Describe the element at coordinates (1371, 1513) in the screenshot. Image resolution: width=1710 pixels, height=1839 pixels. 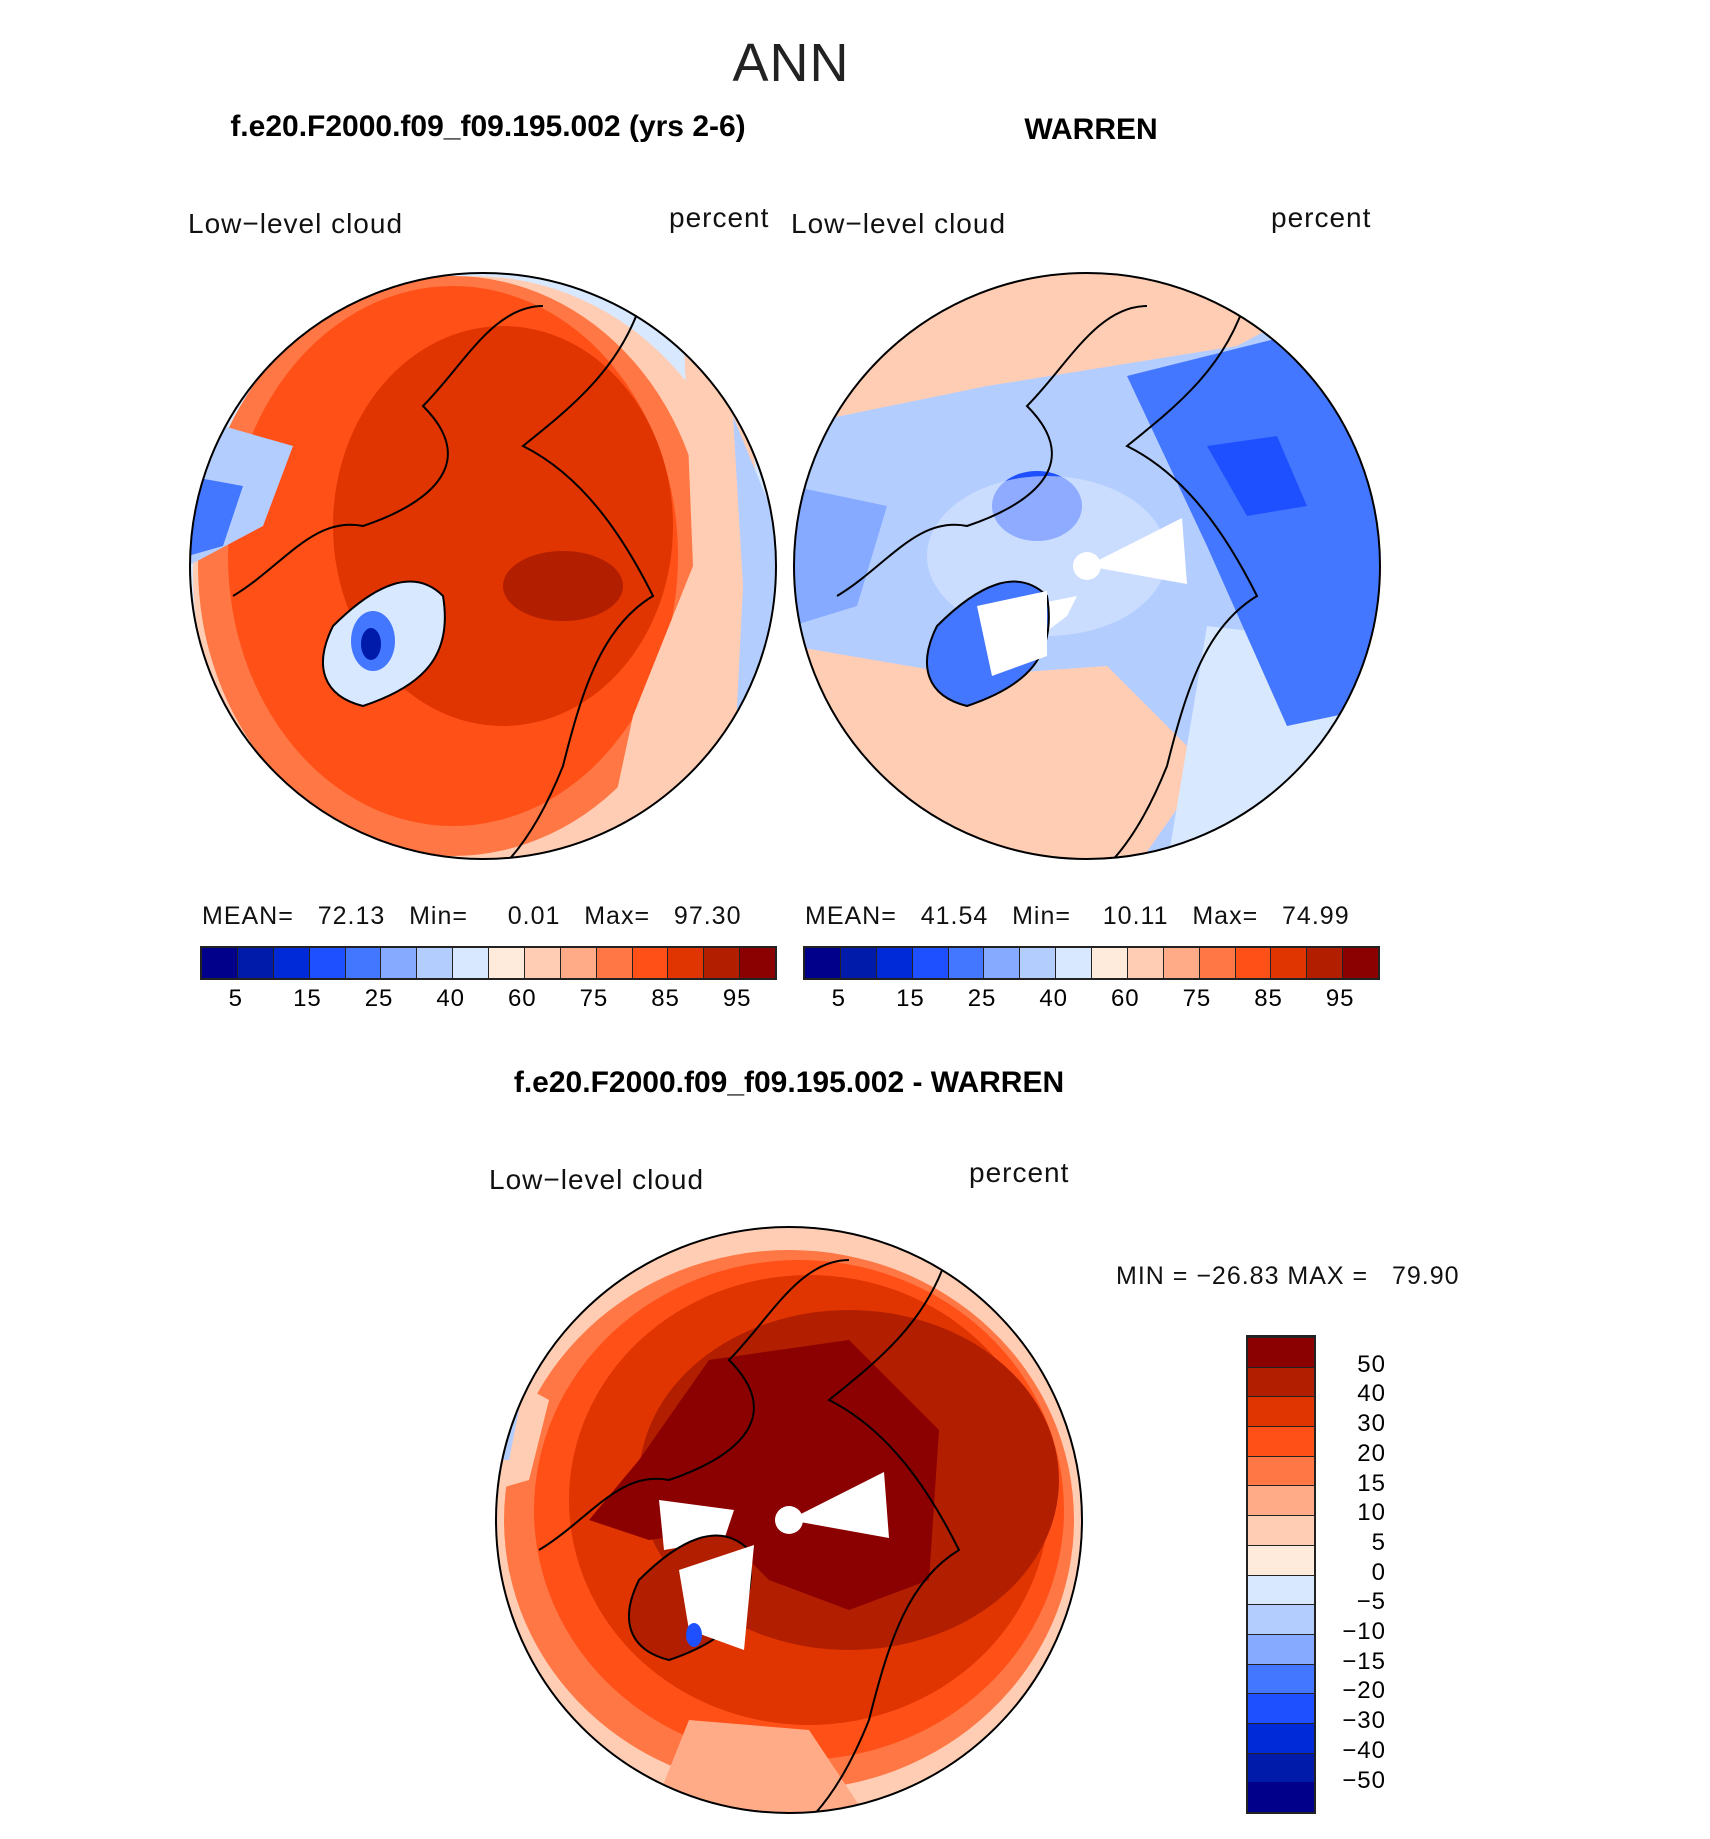
I see `colorbar-tick-label: 10` at that location.